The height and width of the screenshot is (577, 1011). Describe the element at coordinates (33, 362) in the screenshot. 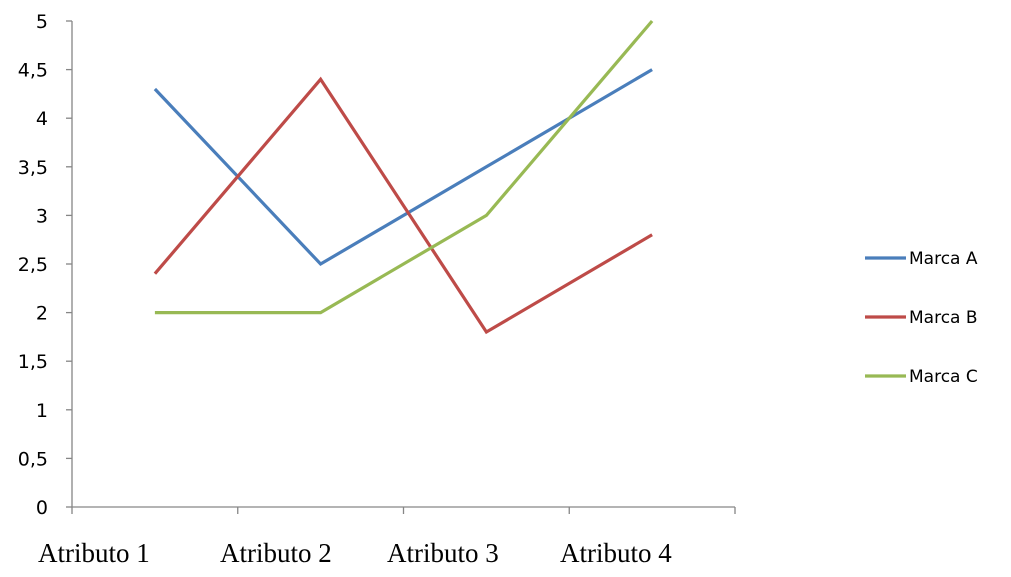

I see `y-tick-label: 1,5` at that location.